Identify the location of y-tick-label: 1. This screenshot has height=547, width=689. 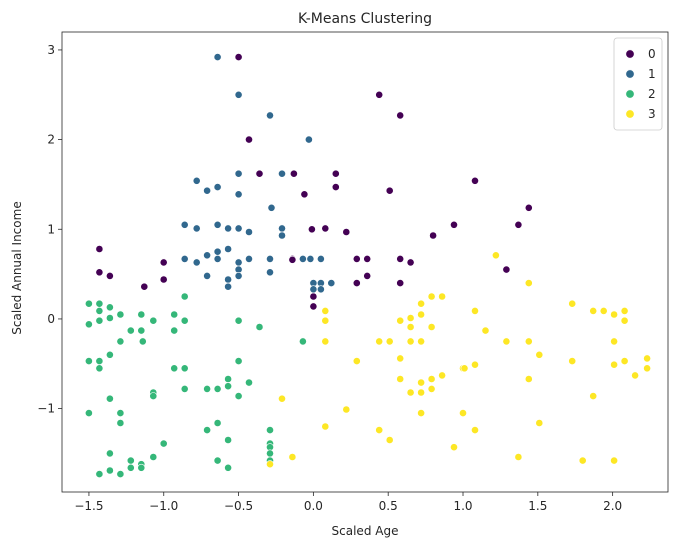
(51, 229).